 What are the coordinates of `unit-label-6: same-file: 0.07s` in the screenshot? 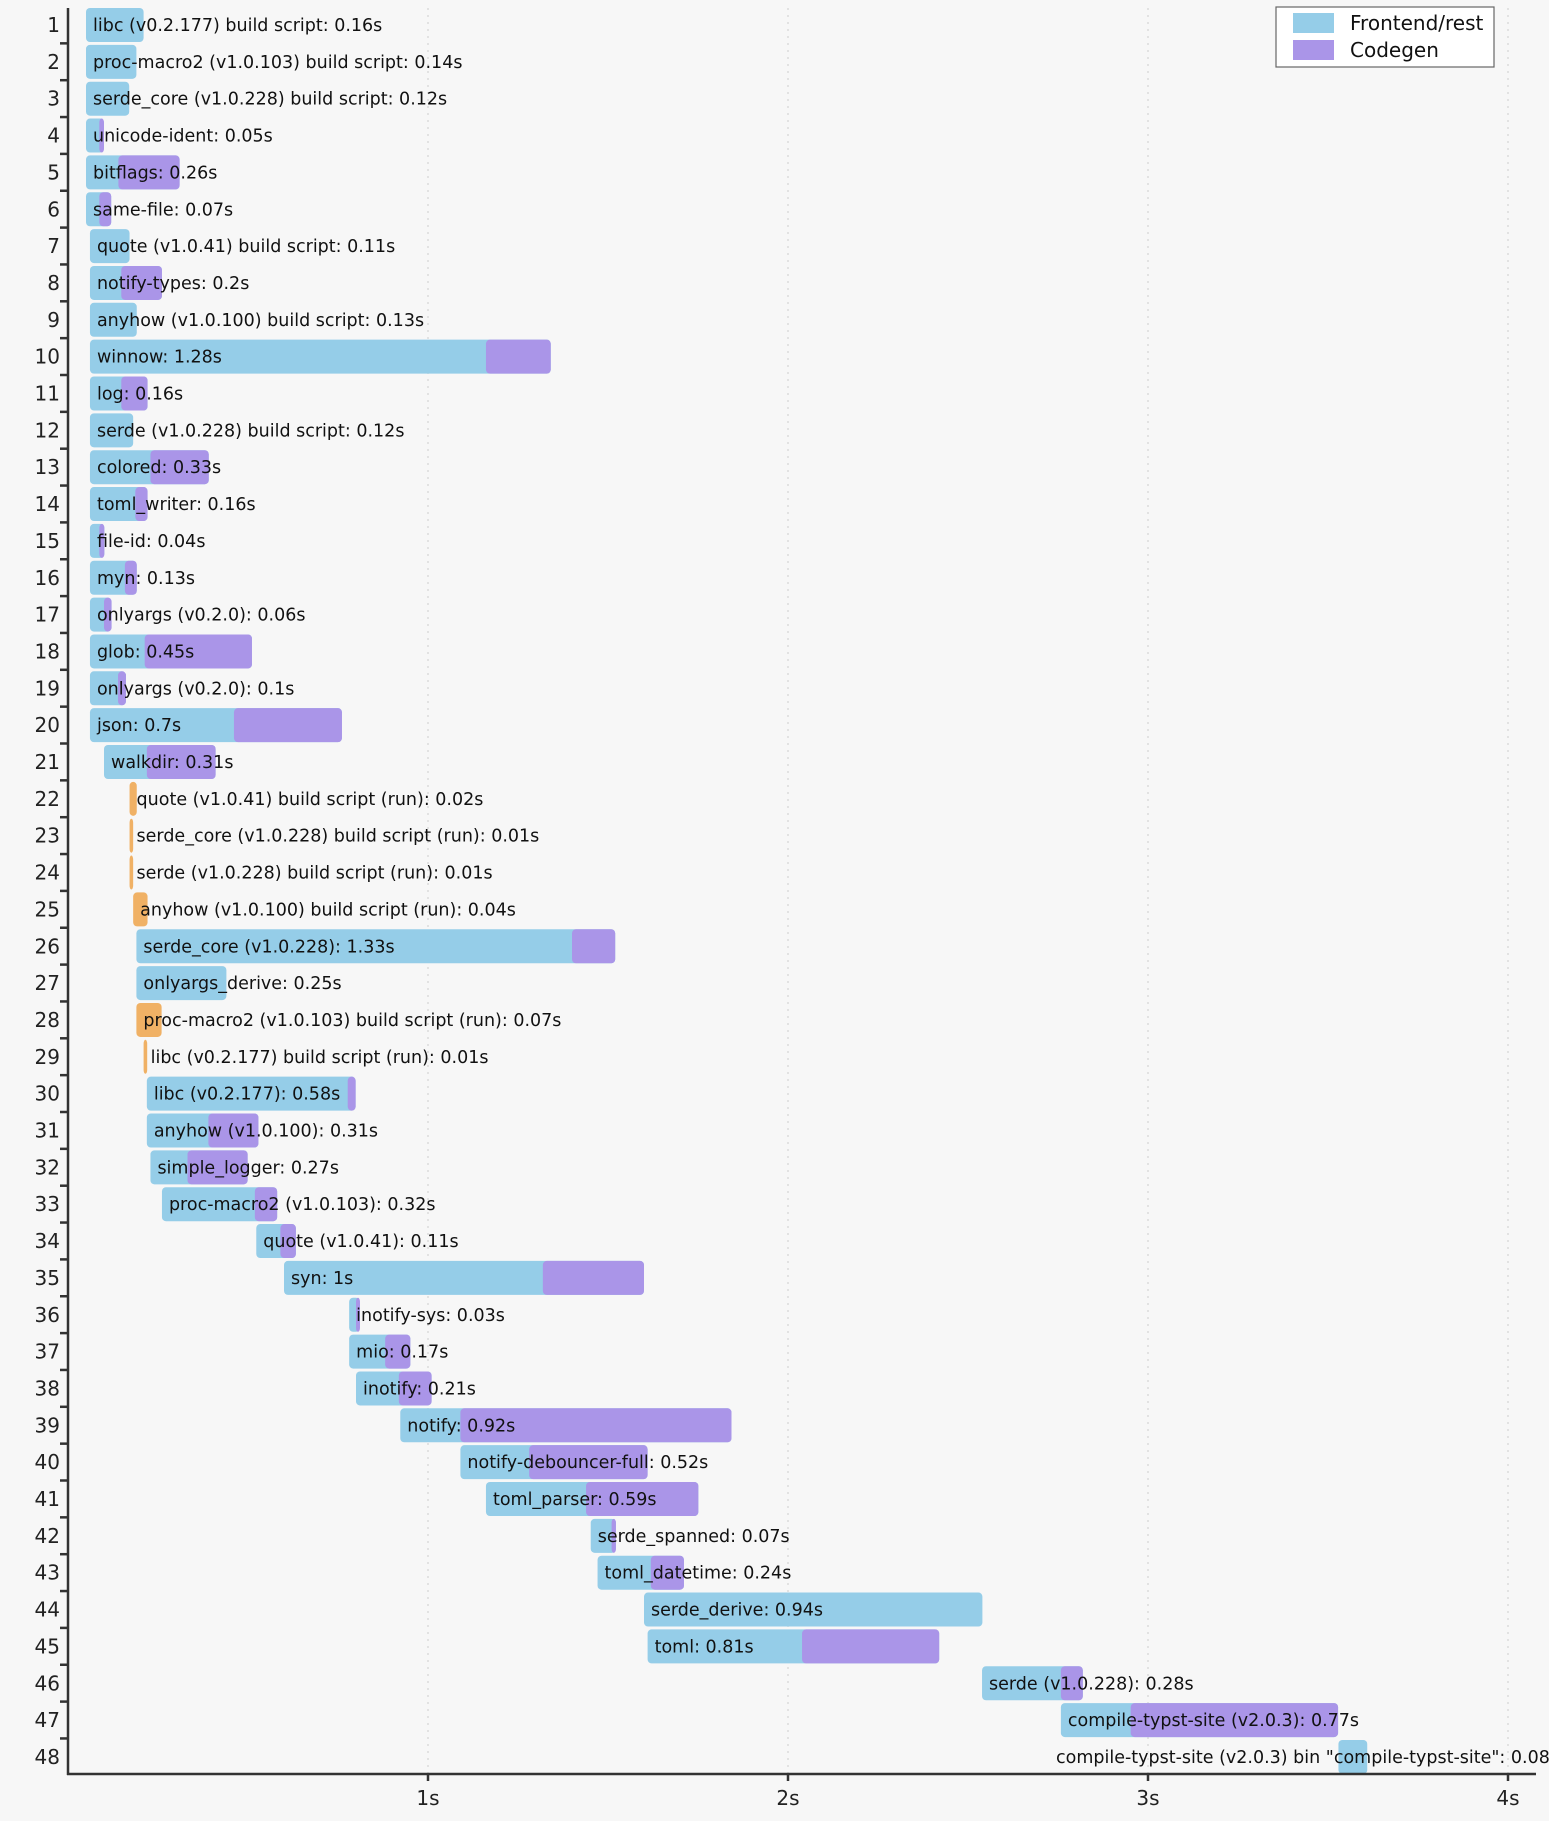 It's located at (163, 210).